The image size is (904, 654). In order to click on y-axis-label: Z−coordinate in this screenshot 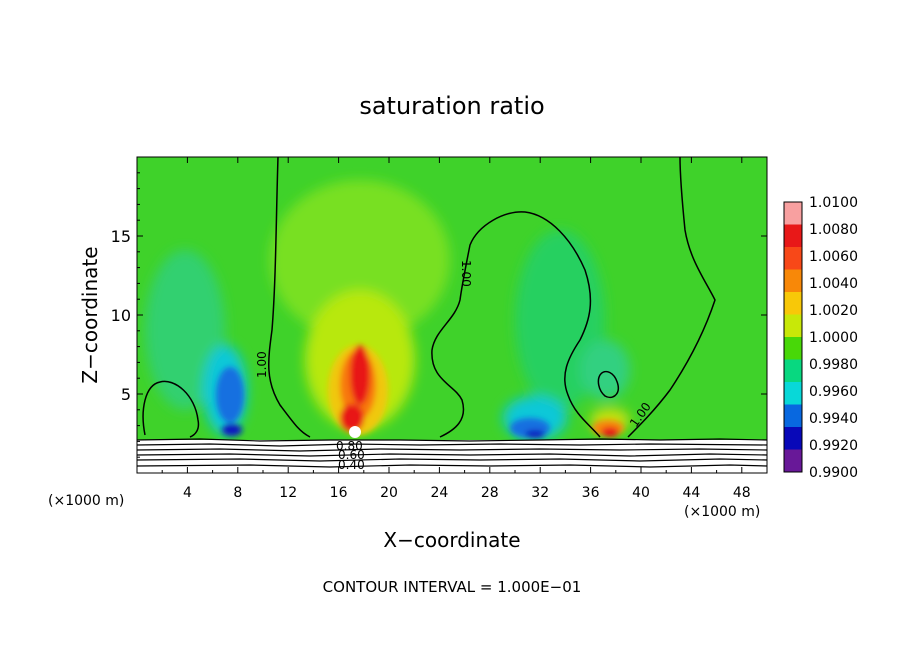, I will do `click(90, 314)`.